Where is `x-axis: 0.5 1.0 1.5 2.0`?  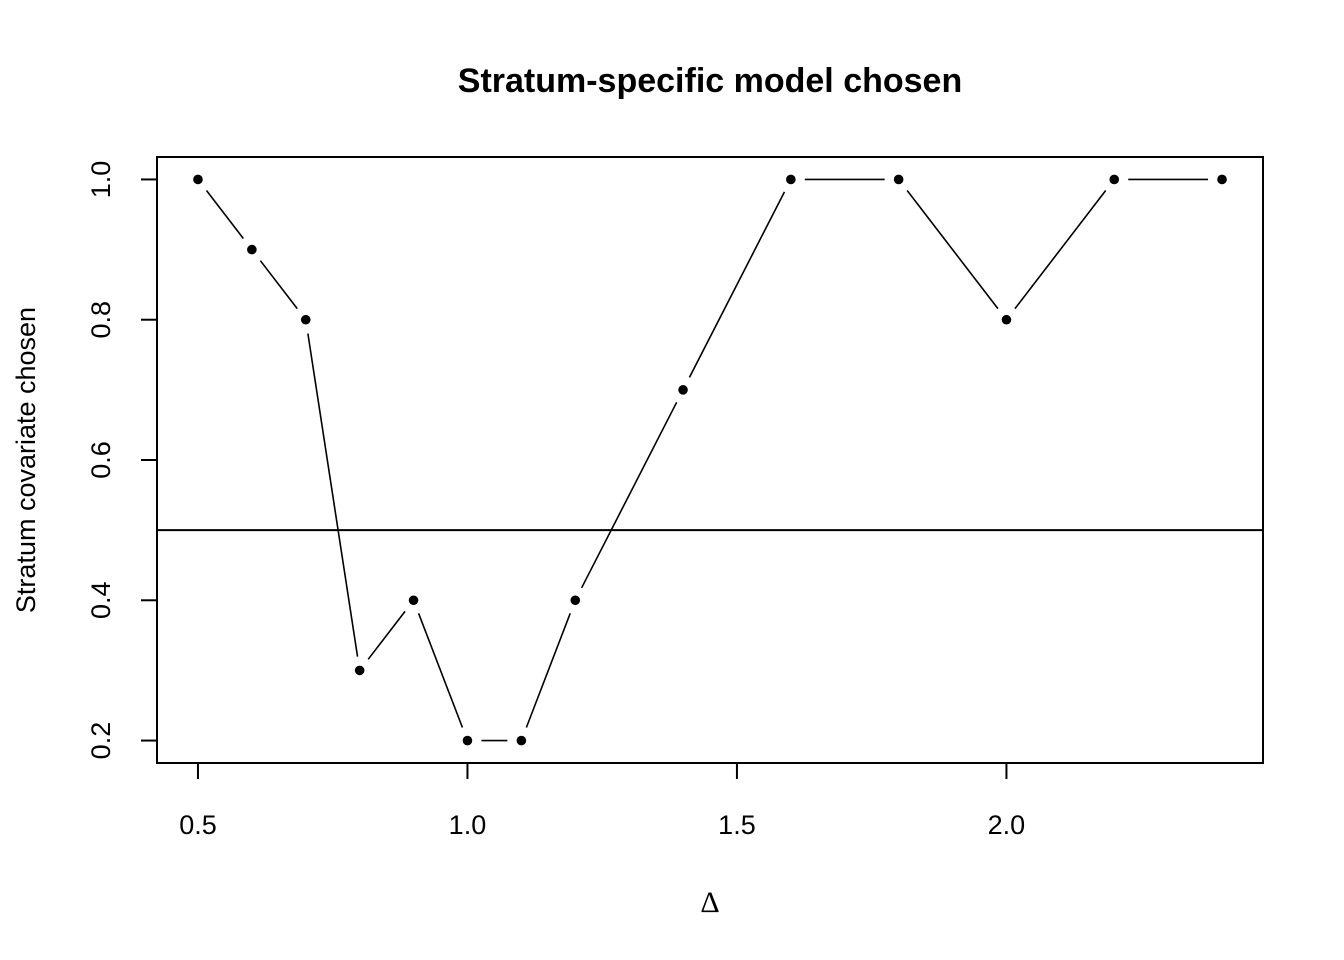 x-axis: 0.5 1.0 1.5 2.0 is located at coordinates (602, 801).